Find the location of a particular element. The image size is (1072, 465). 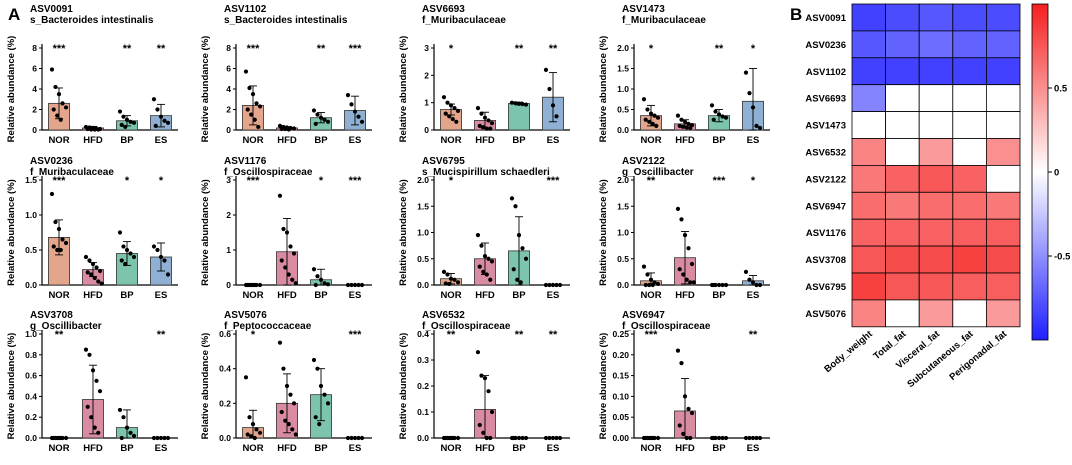

panel-title: ASV6947 is located at coordinates (643, 315).